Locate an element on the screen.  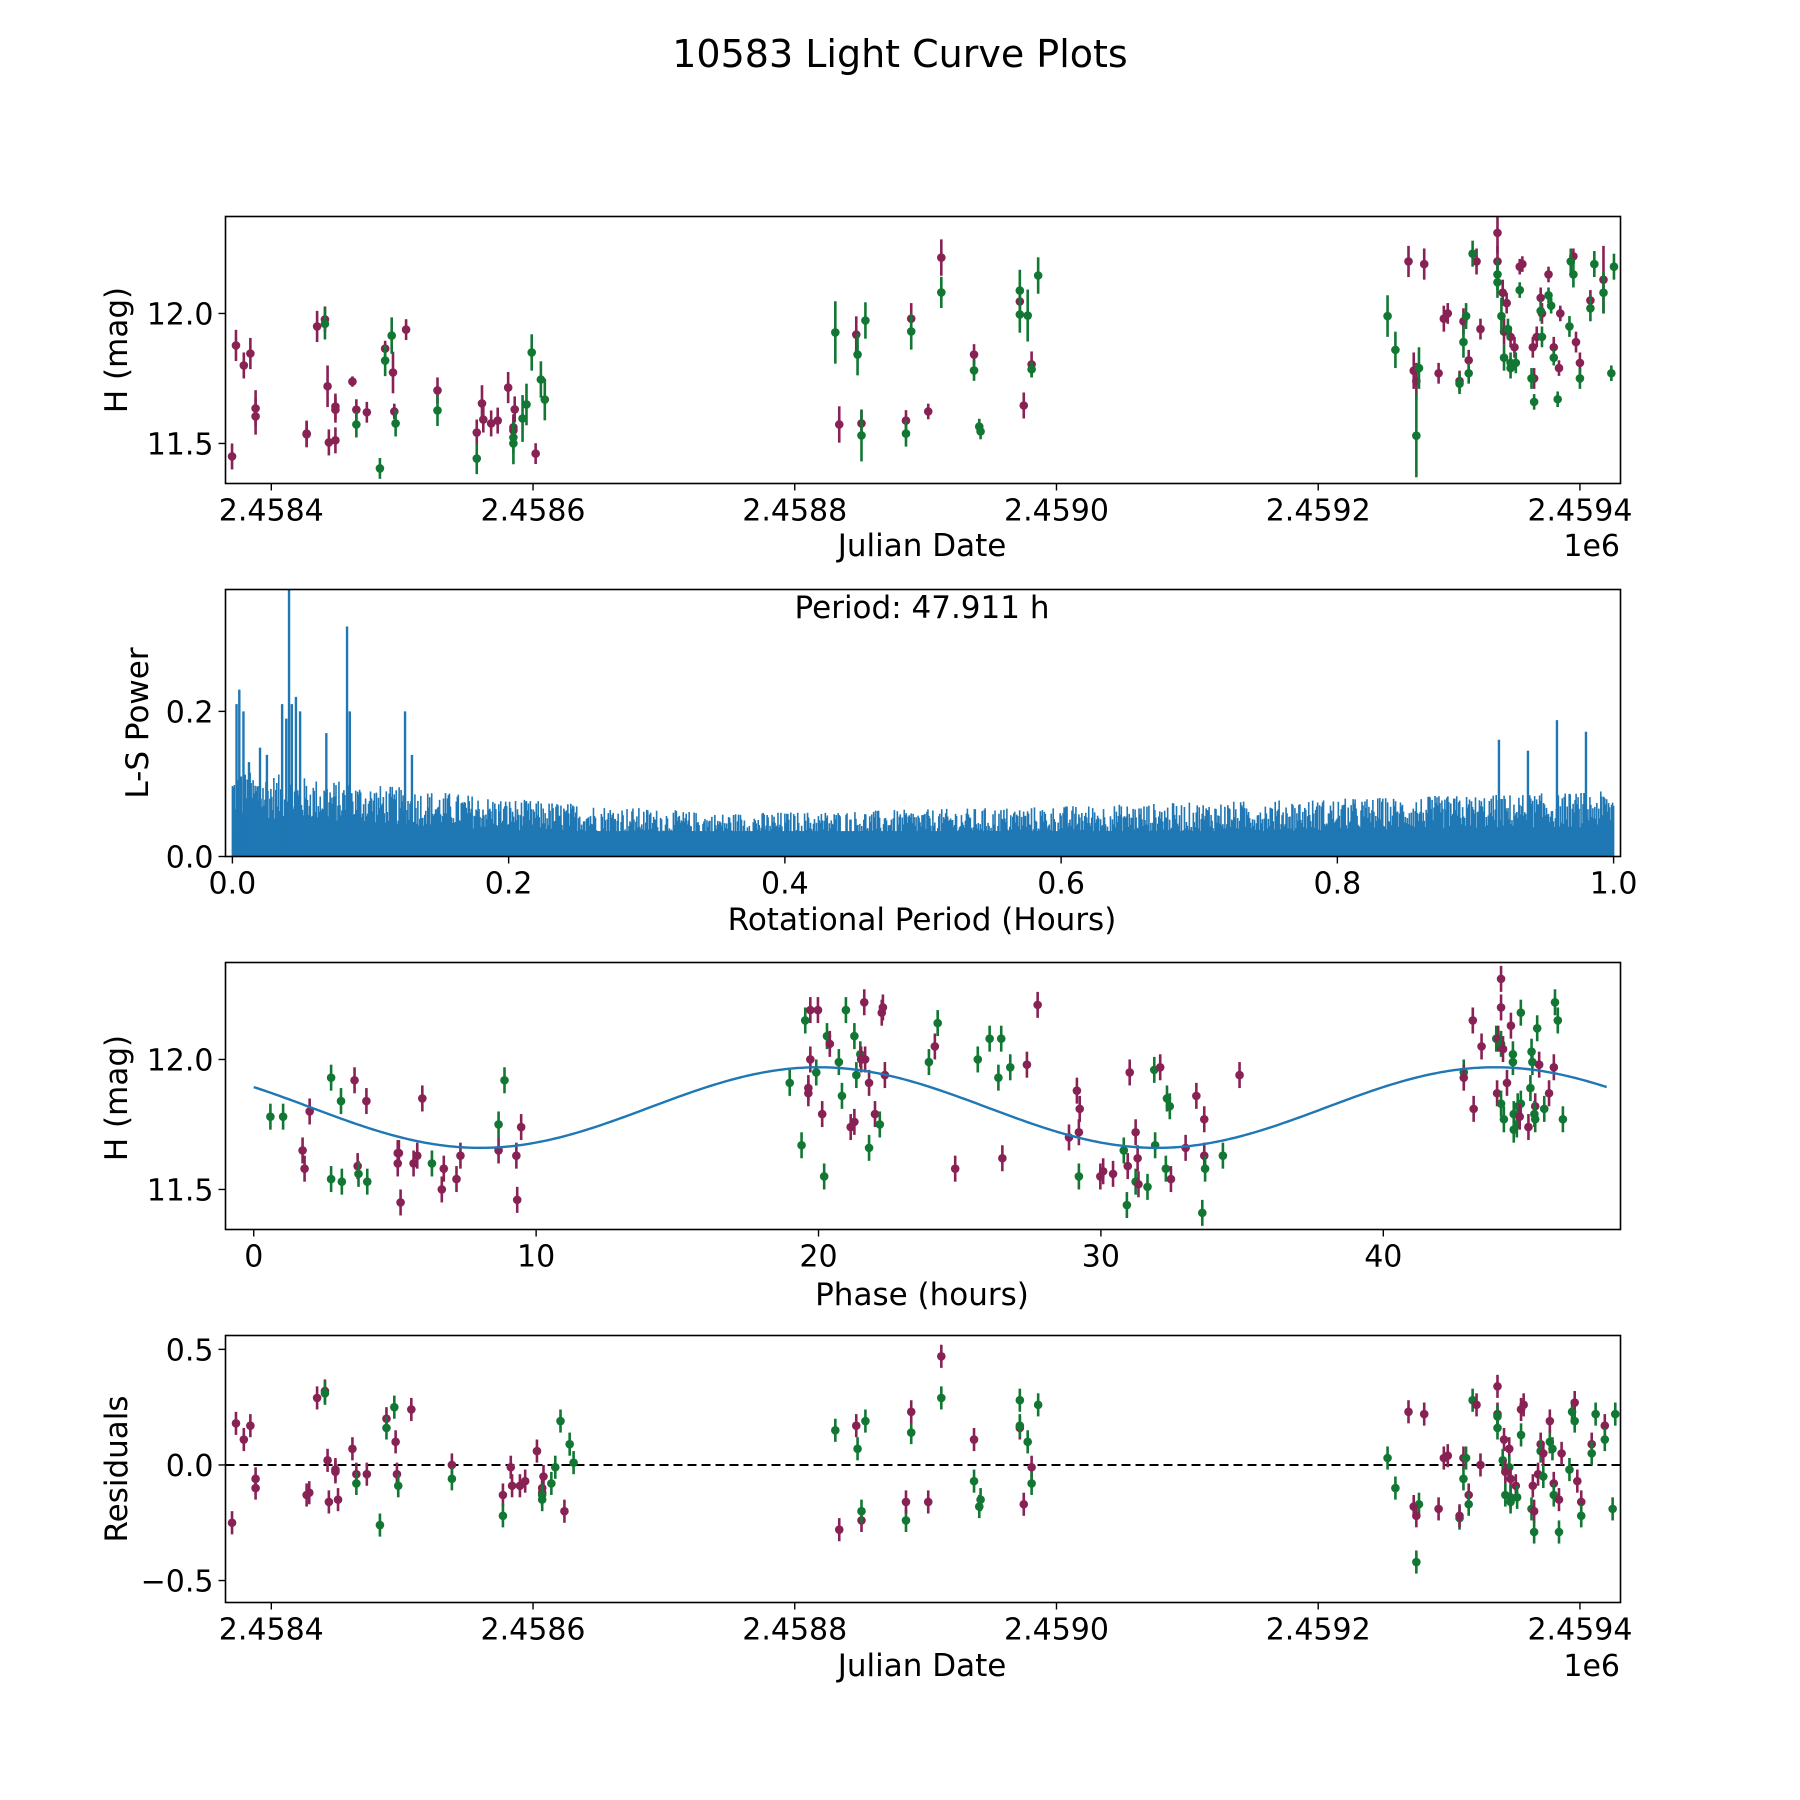
x-tick-label: 10 is located at coordinates (536, 1257).